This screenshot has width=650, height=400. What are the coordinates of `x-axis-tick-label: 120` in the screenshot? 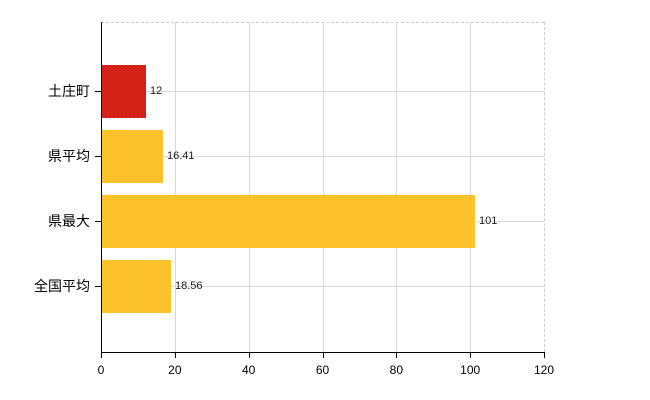 It's located at (544, 370).